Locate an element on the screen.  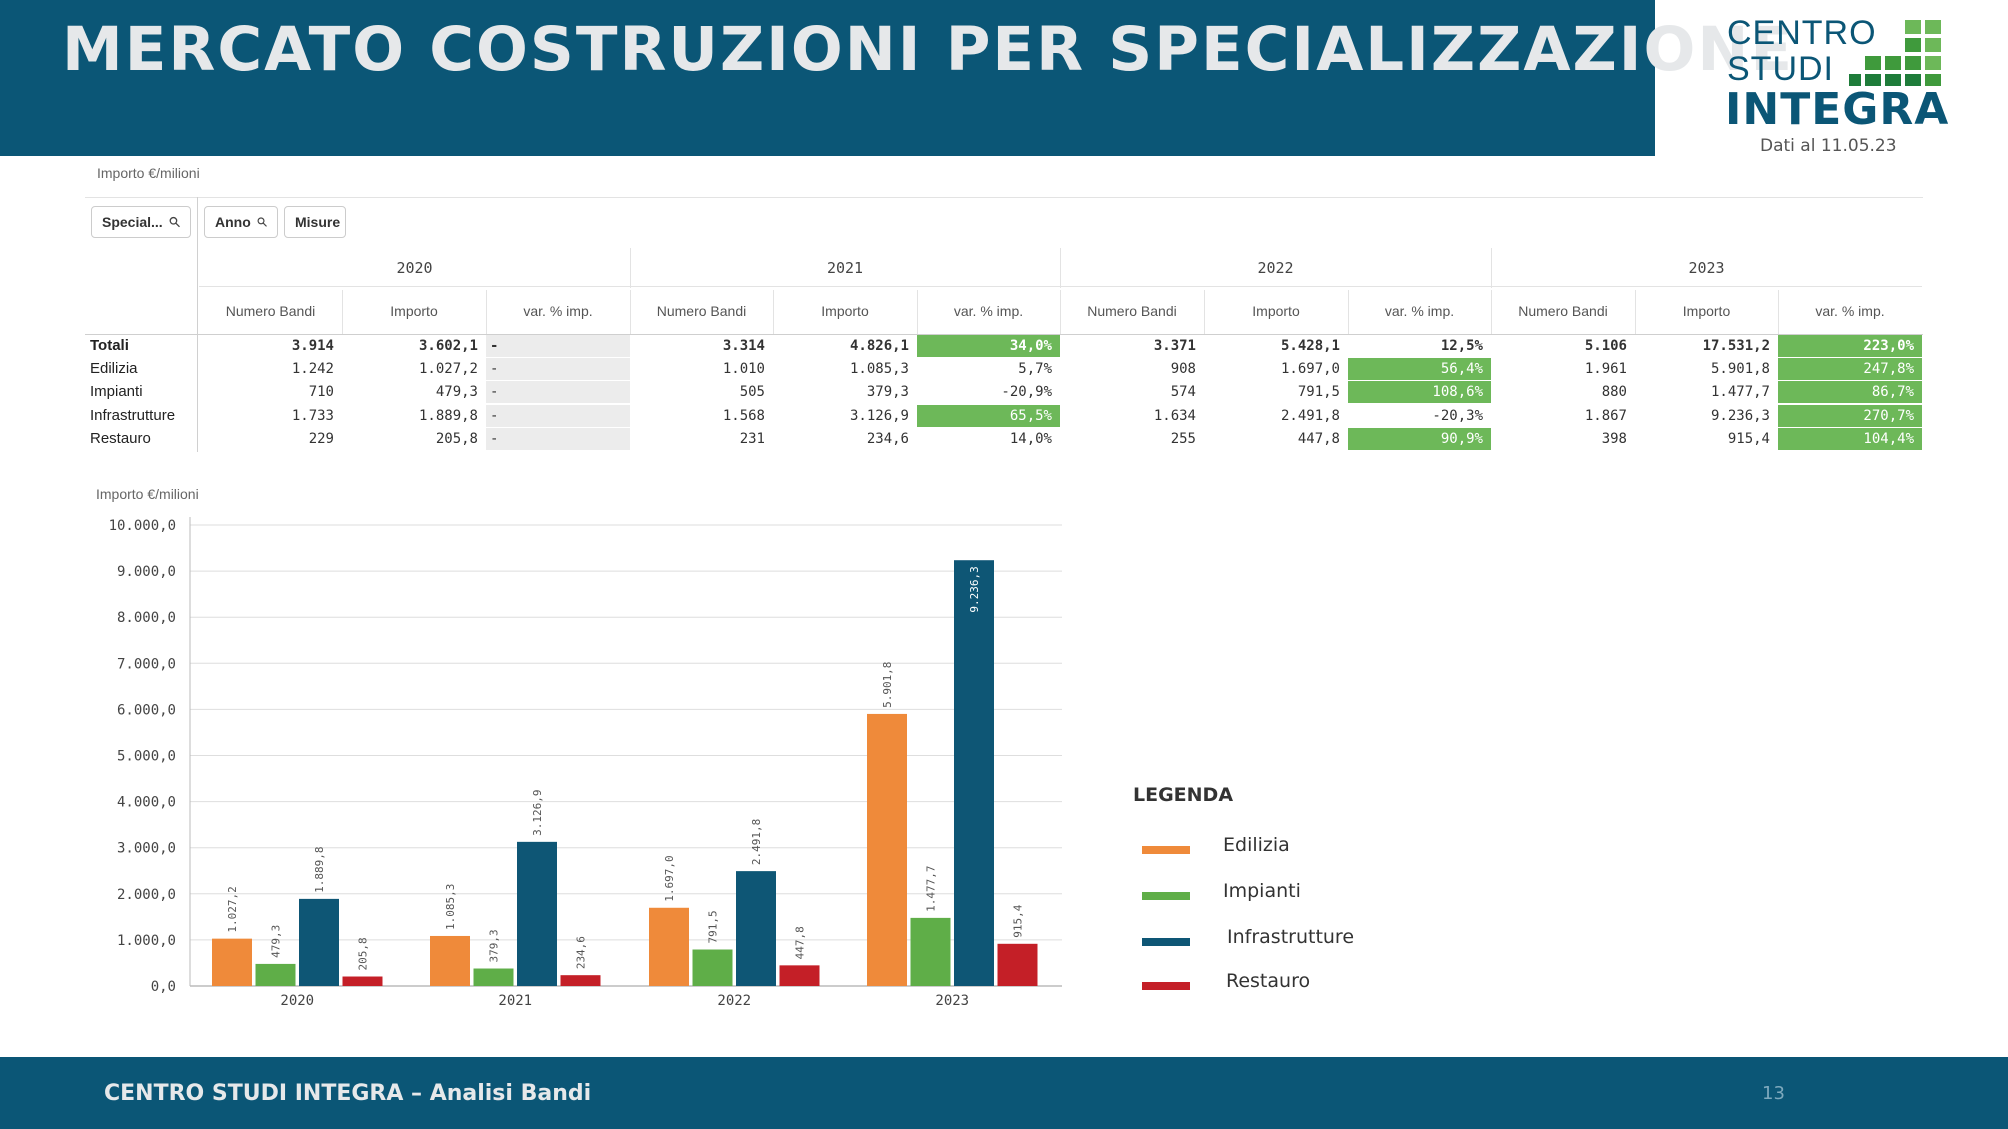
y-tick-label: 5.000,0 is located at coordinates (146, 757).